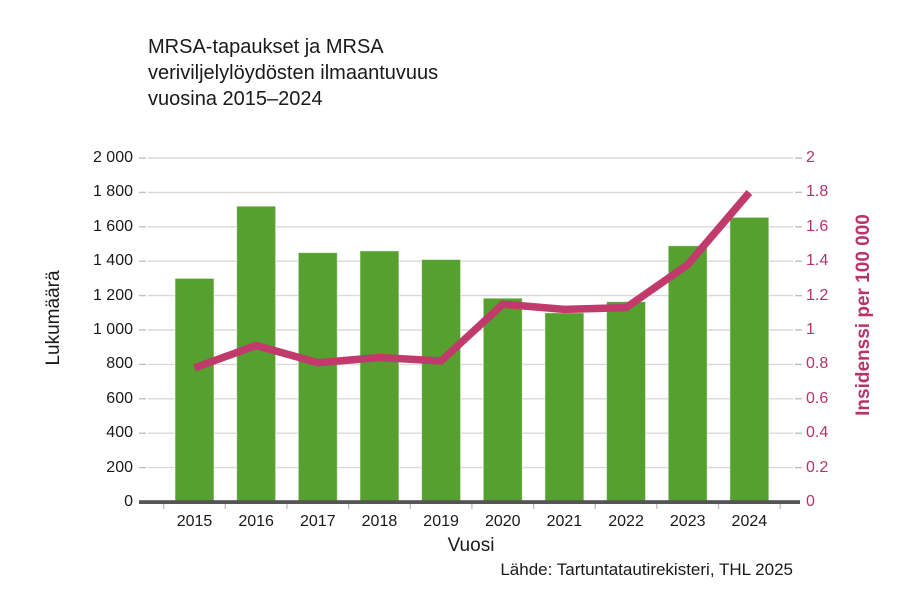 This screenshot has width=900, height=615. I want to click on x-axis-label-2019: 2019, so click(441, 521).